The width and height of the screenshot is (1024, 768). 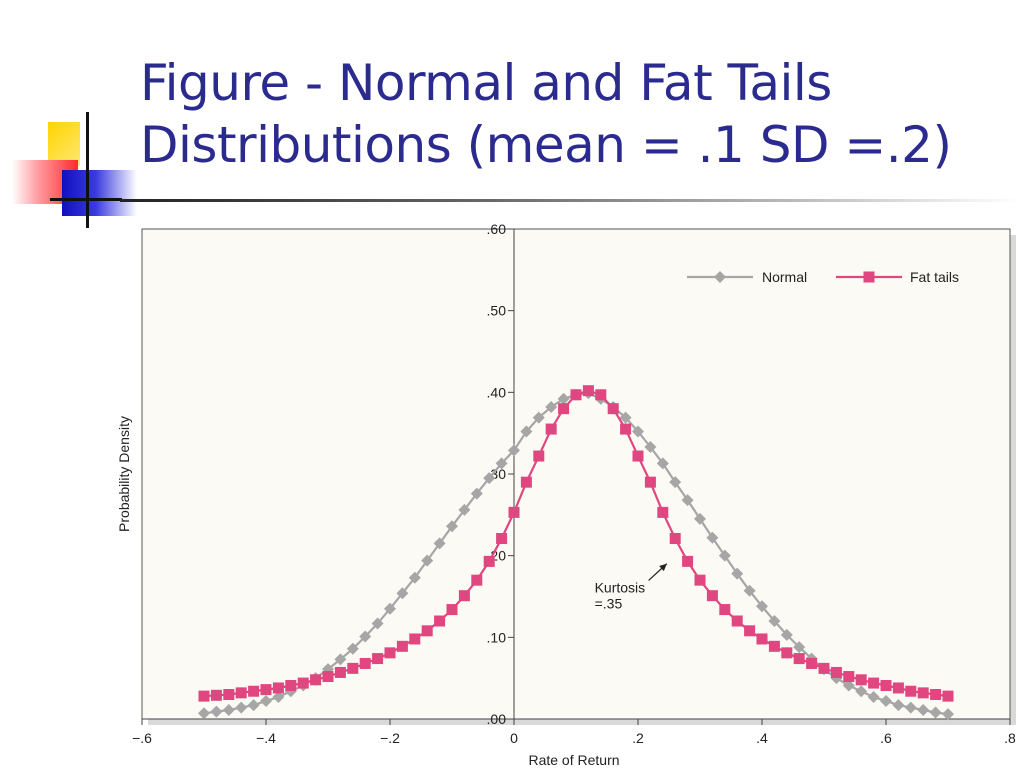 I want to click on y-tick-label: .00, so click(x=497, y=719).